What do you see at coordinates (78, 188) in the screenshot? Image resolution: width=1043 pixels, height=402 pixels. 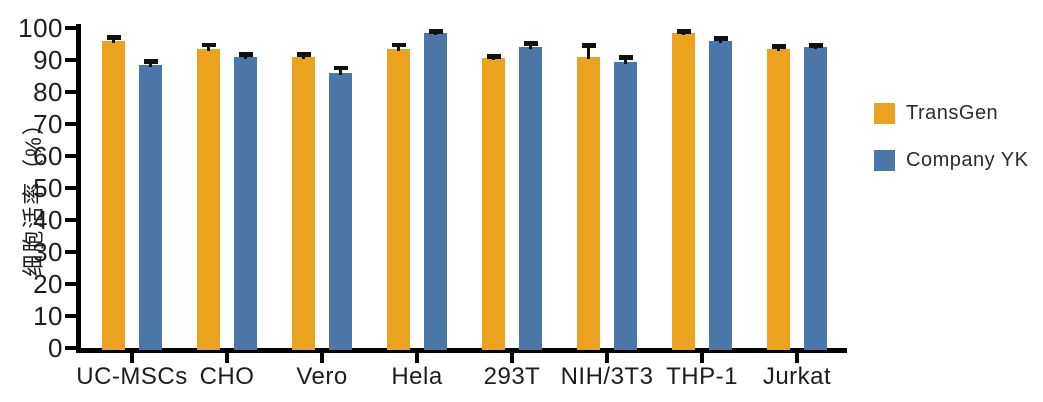 I see `y-axis-line` at bounding box center [78, 188].